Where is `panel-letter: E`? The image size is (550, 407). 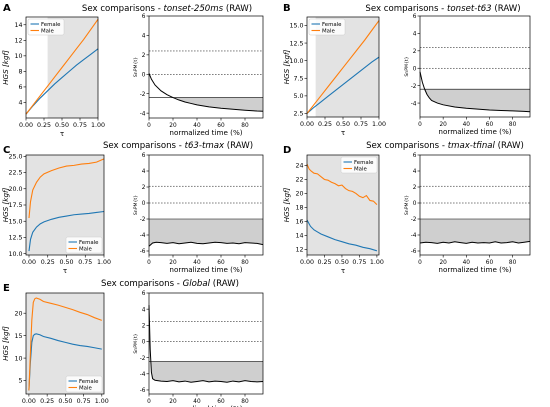
panel-letter: E is located at coordinates (6, 288).